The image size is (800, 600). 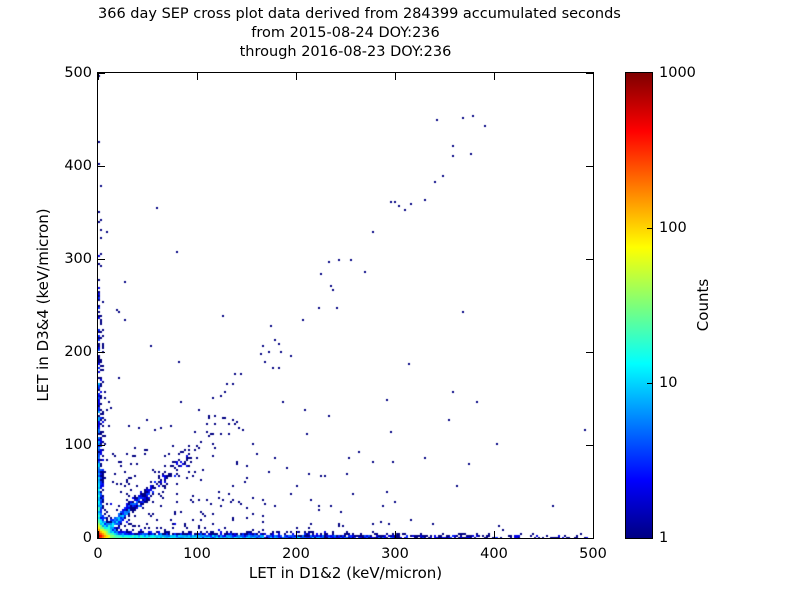 What do you see at coordinates (78, 259) in the screenshot?
I see `y-tick-label: 300` at bounding box center [78, 259].